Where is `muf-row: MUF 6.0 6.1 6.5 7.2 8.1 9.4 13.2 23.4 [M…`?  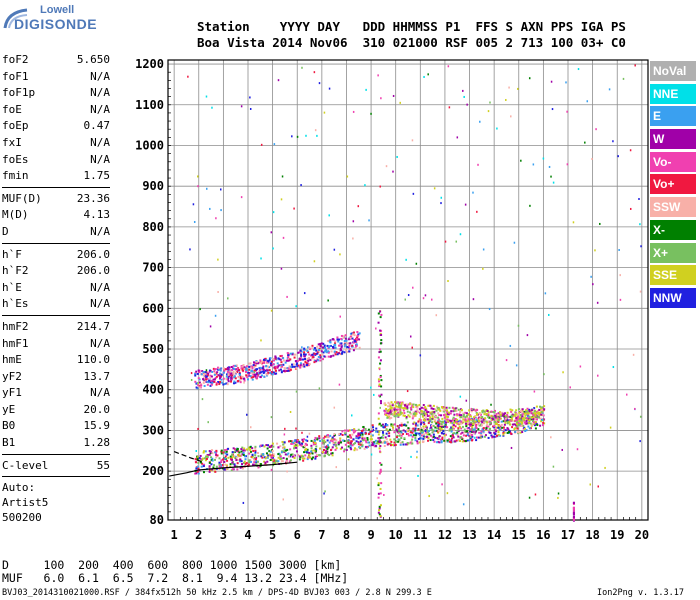 muf-row: MUF 6.0 6.1 6.5 7.2 8.1 9.4 13.2 23.4 [M… is located at coordinates (175, 578).